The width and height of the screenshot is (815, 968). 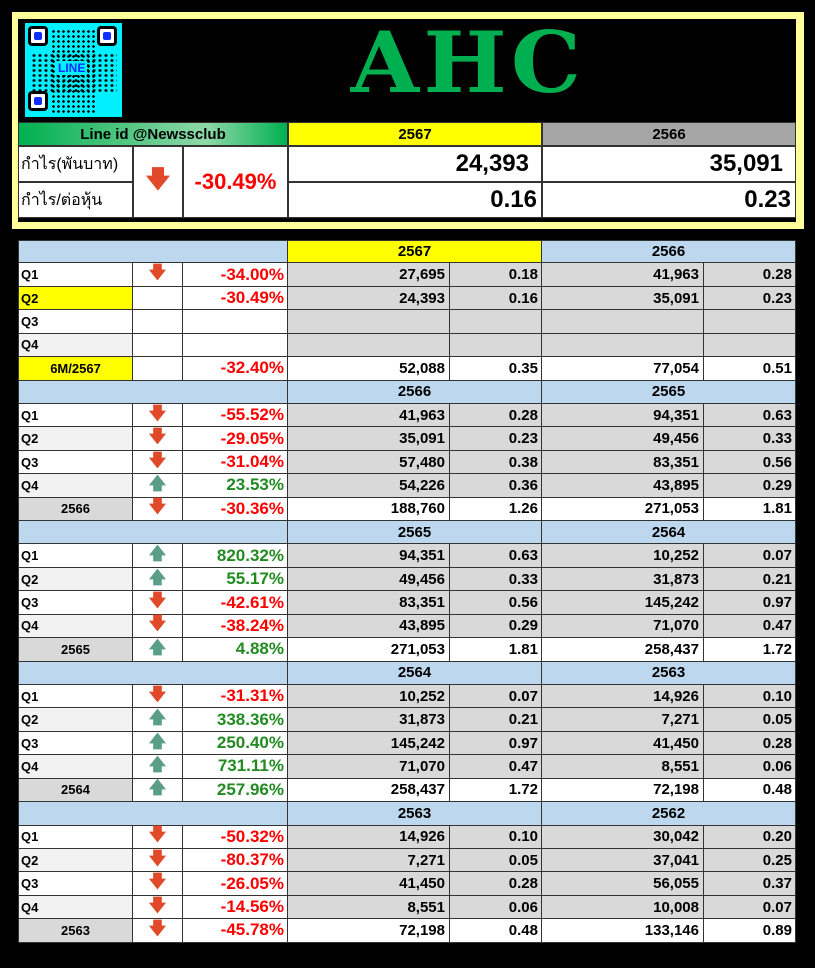 I want to click on percent-change: -42.61%, so click(x=235, y=603).